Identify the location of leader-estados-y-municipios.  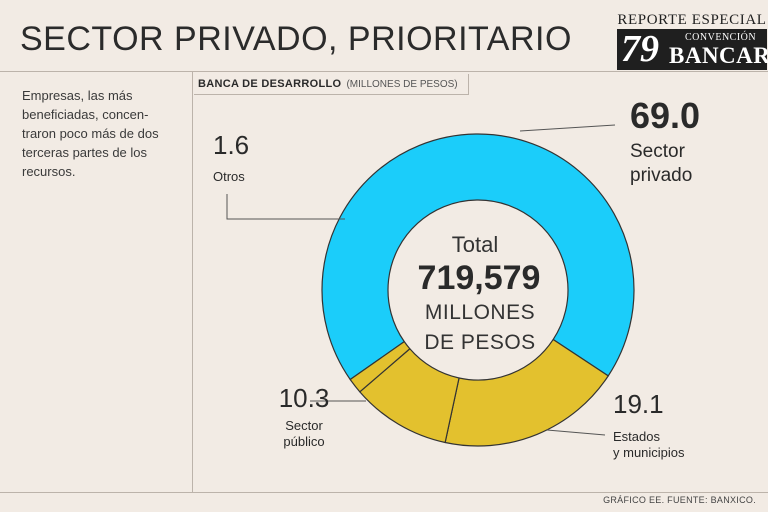
(576, 432).